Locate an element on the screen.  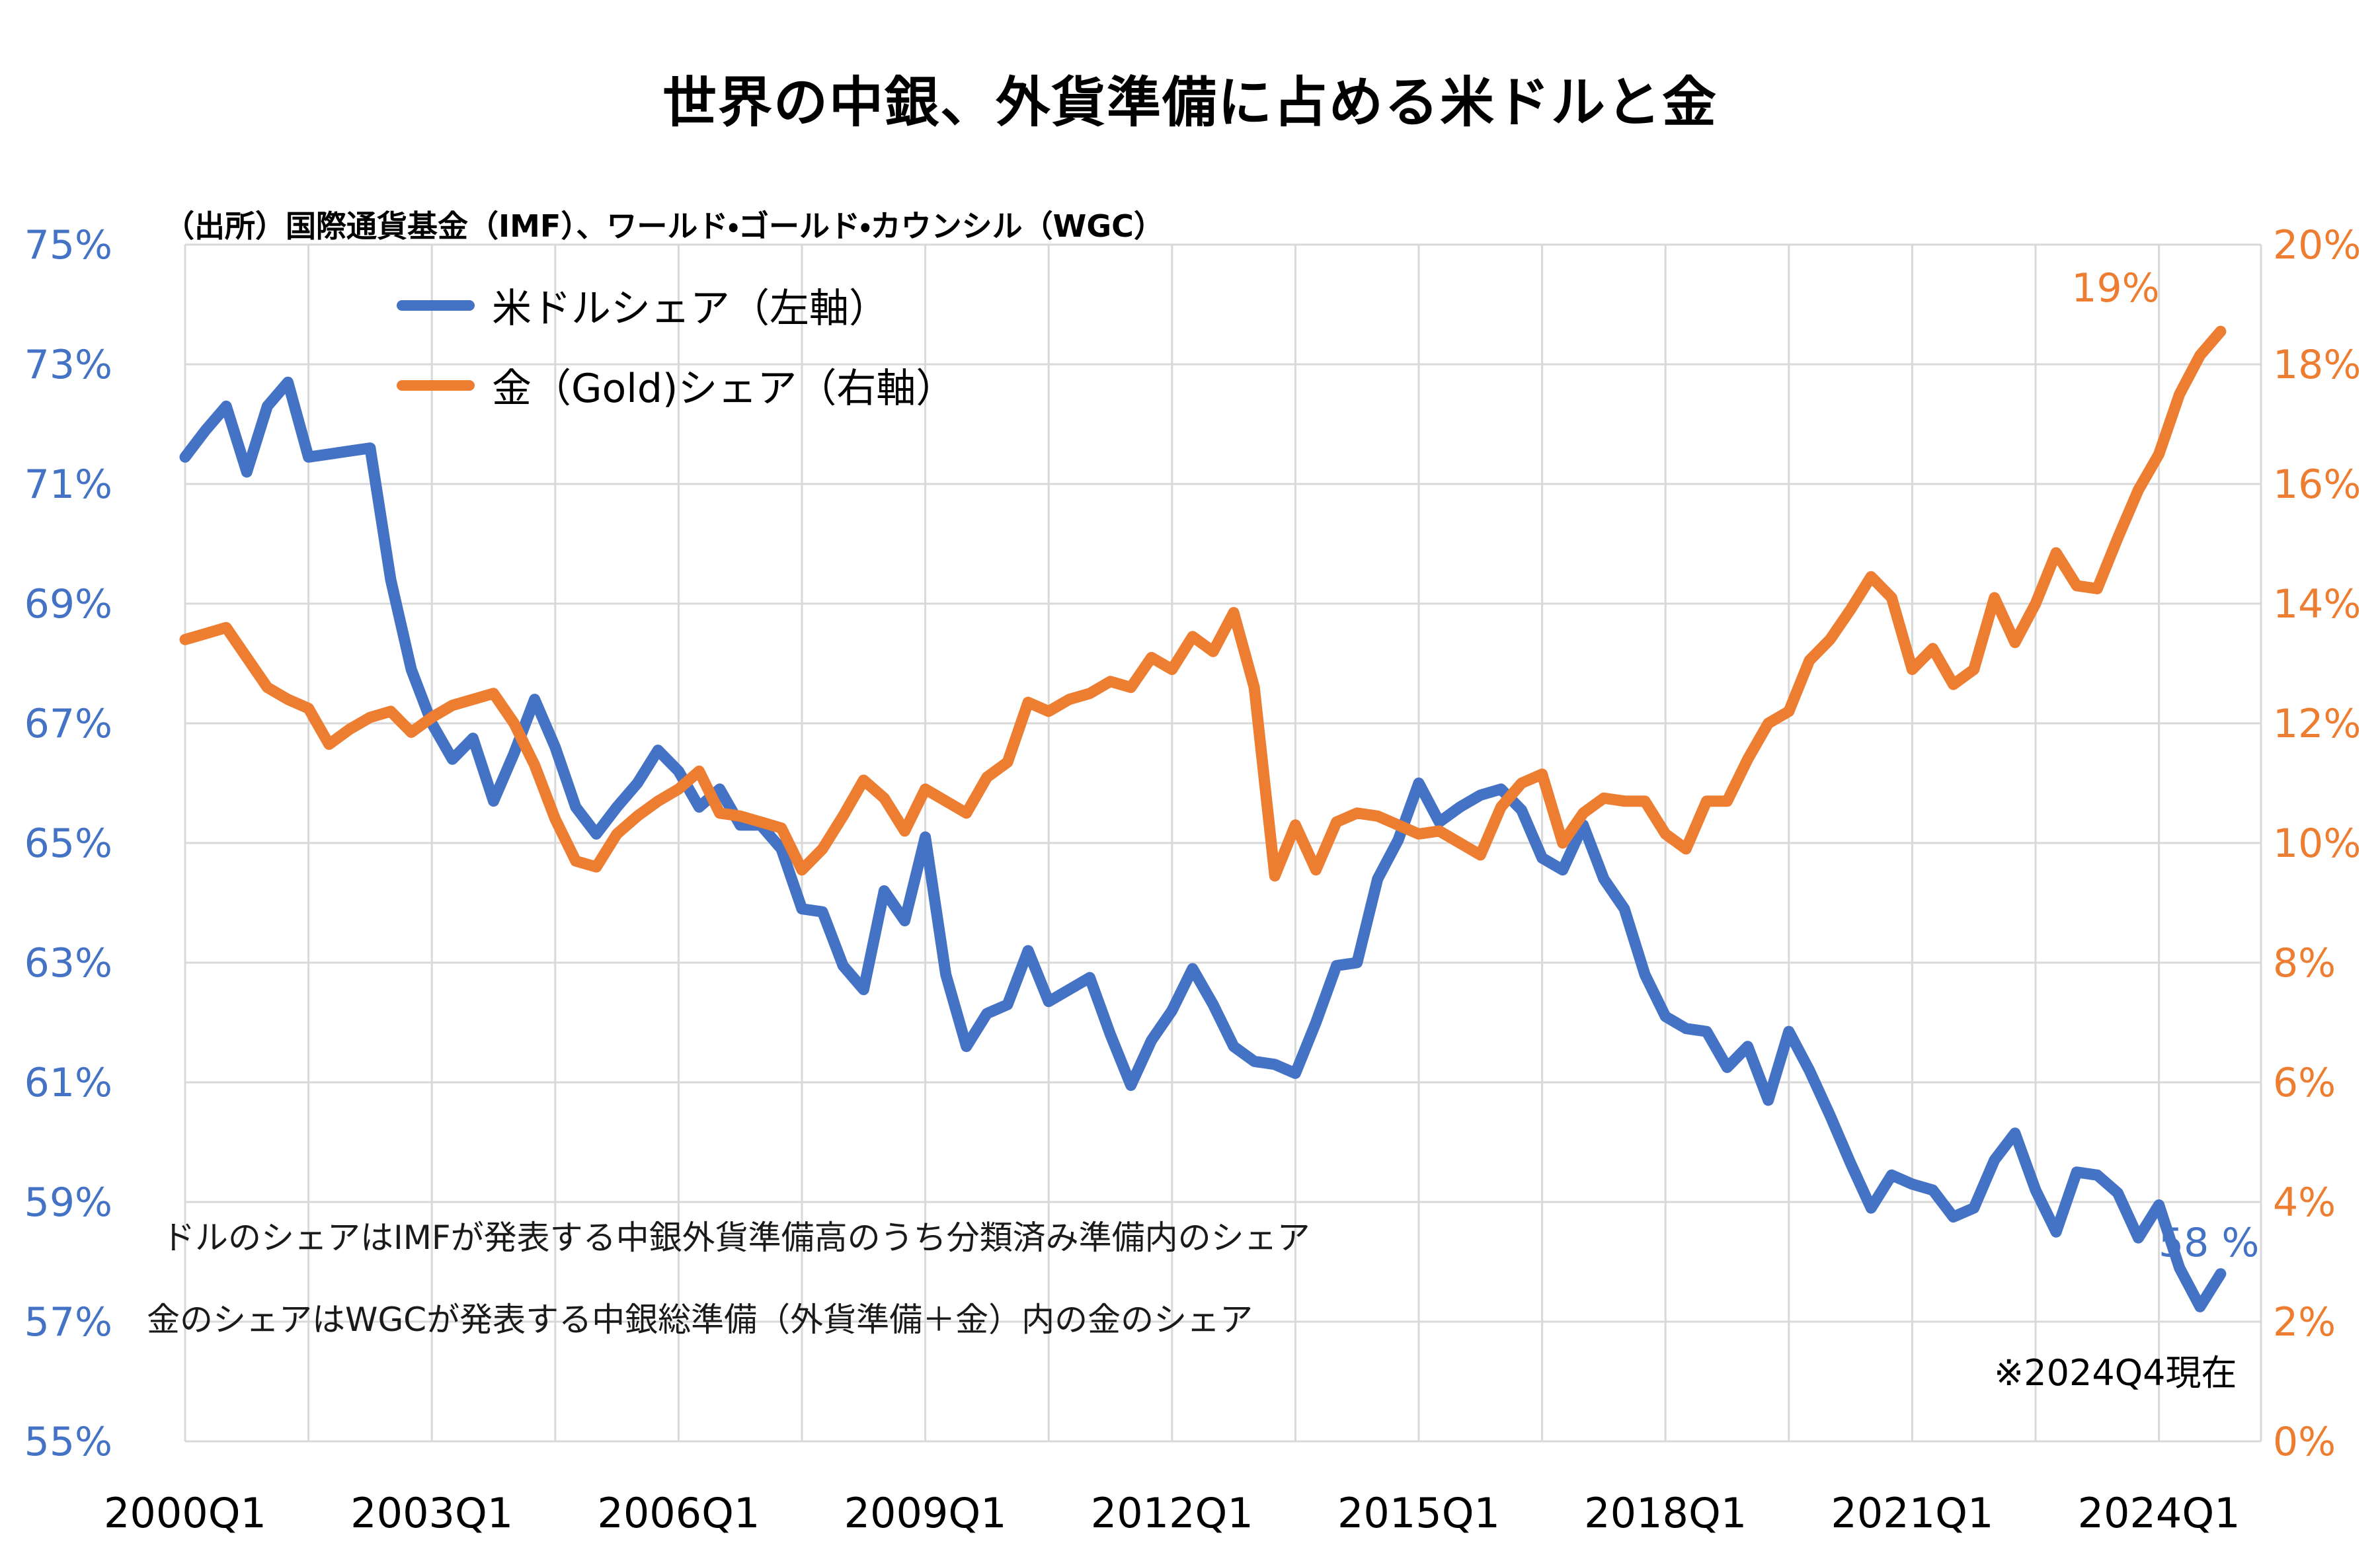
legend-item-gold: 金（Gold)シェア（右軸） is located at coordinates (676, 385).